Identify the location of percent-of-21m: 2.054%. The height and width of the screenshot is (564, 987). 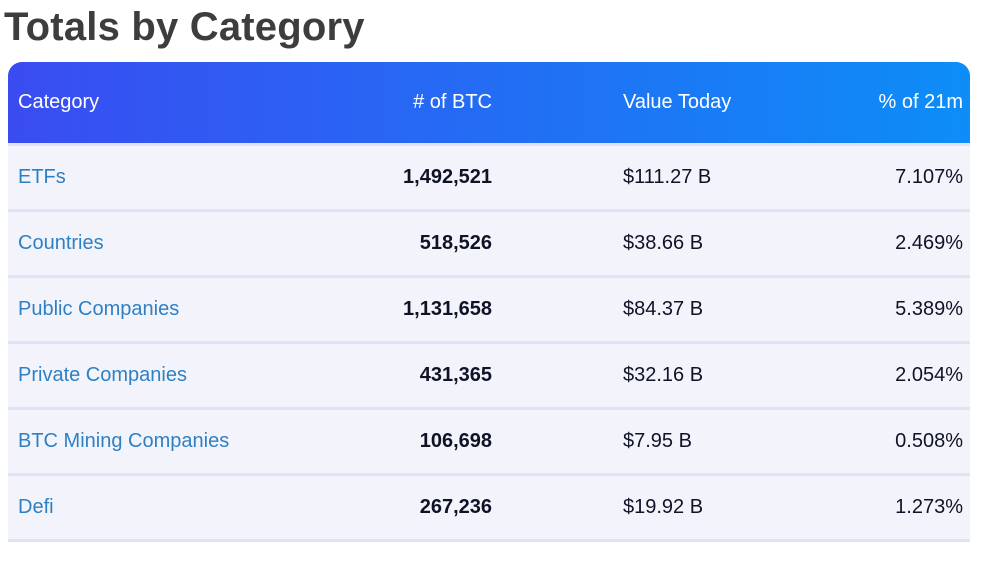
(929, 375).